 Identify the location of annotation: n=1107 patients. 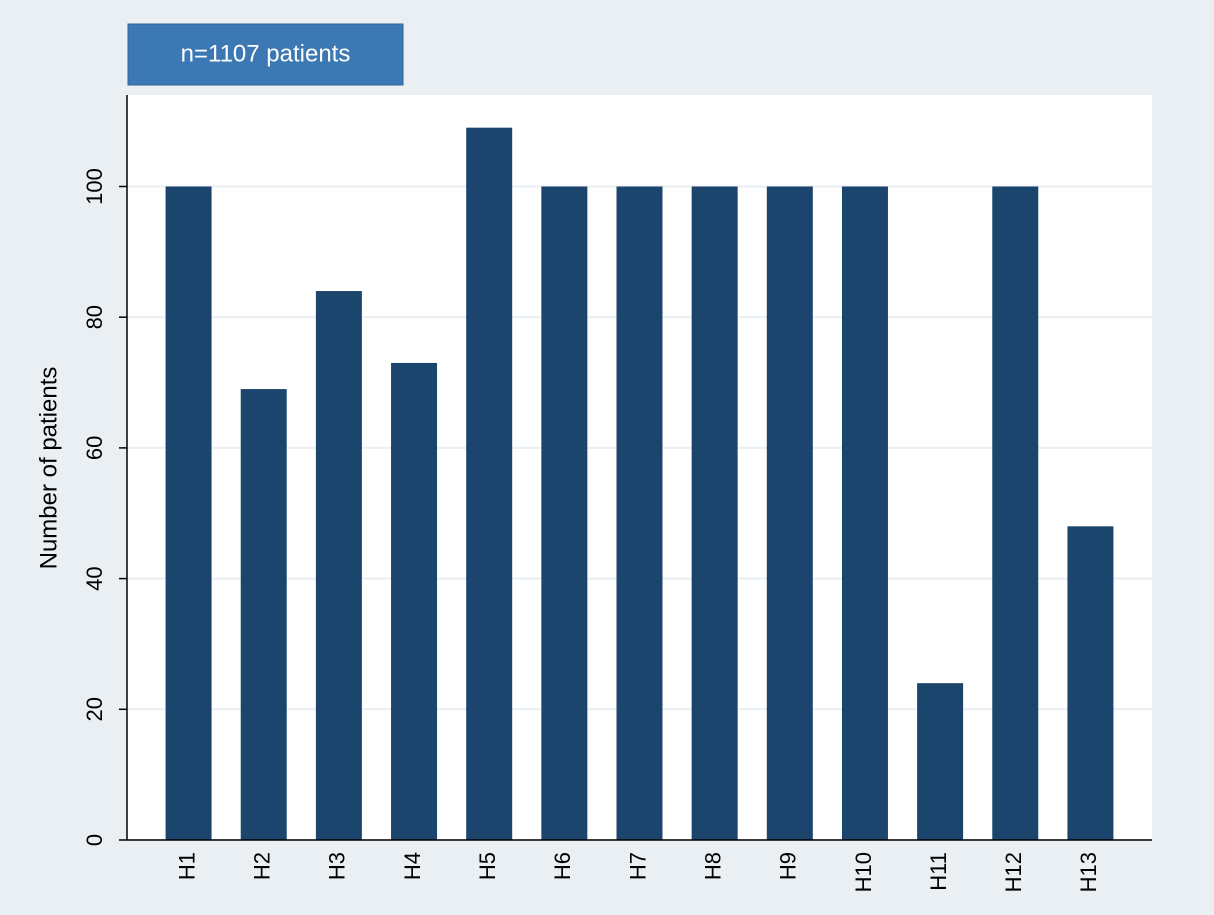
(266, 53).